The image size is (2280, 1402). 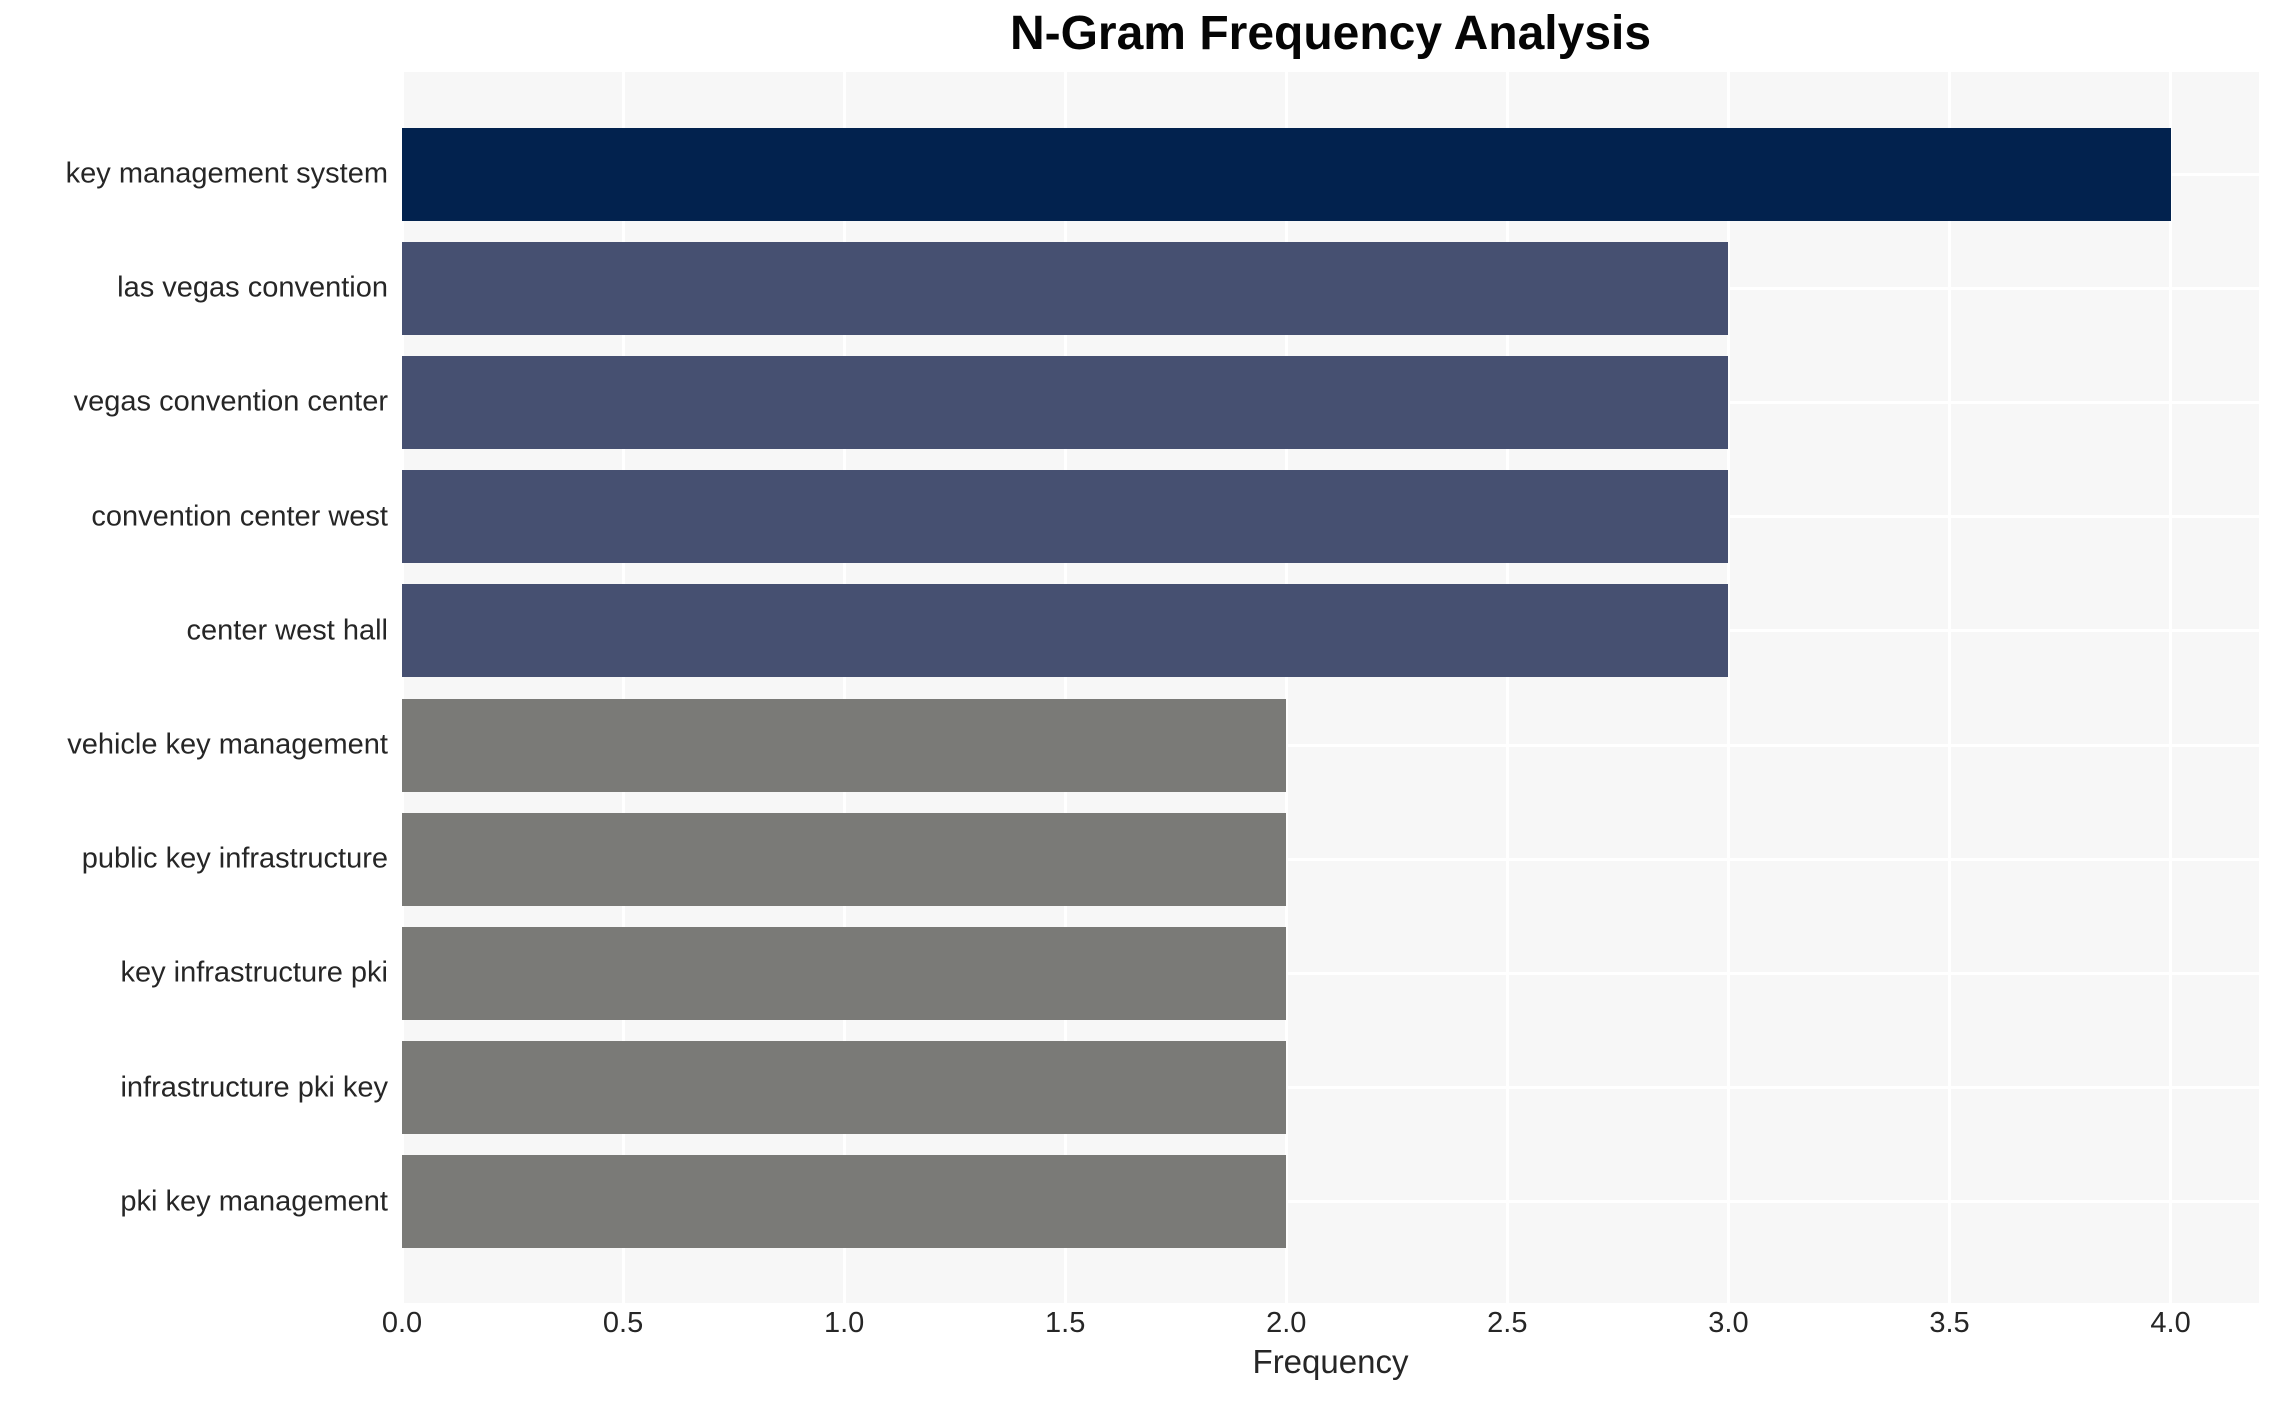 What do you see at coordinates (1330, 1361) in the screenshot?
I see `x-axis-label: Frequency` at bounding box center [1330, 1361].